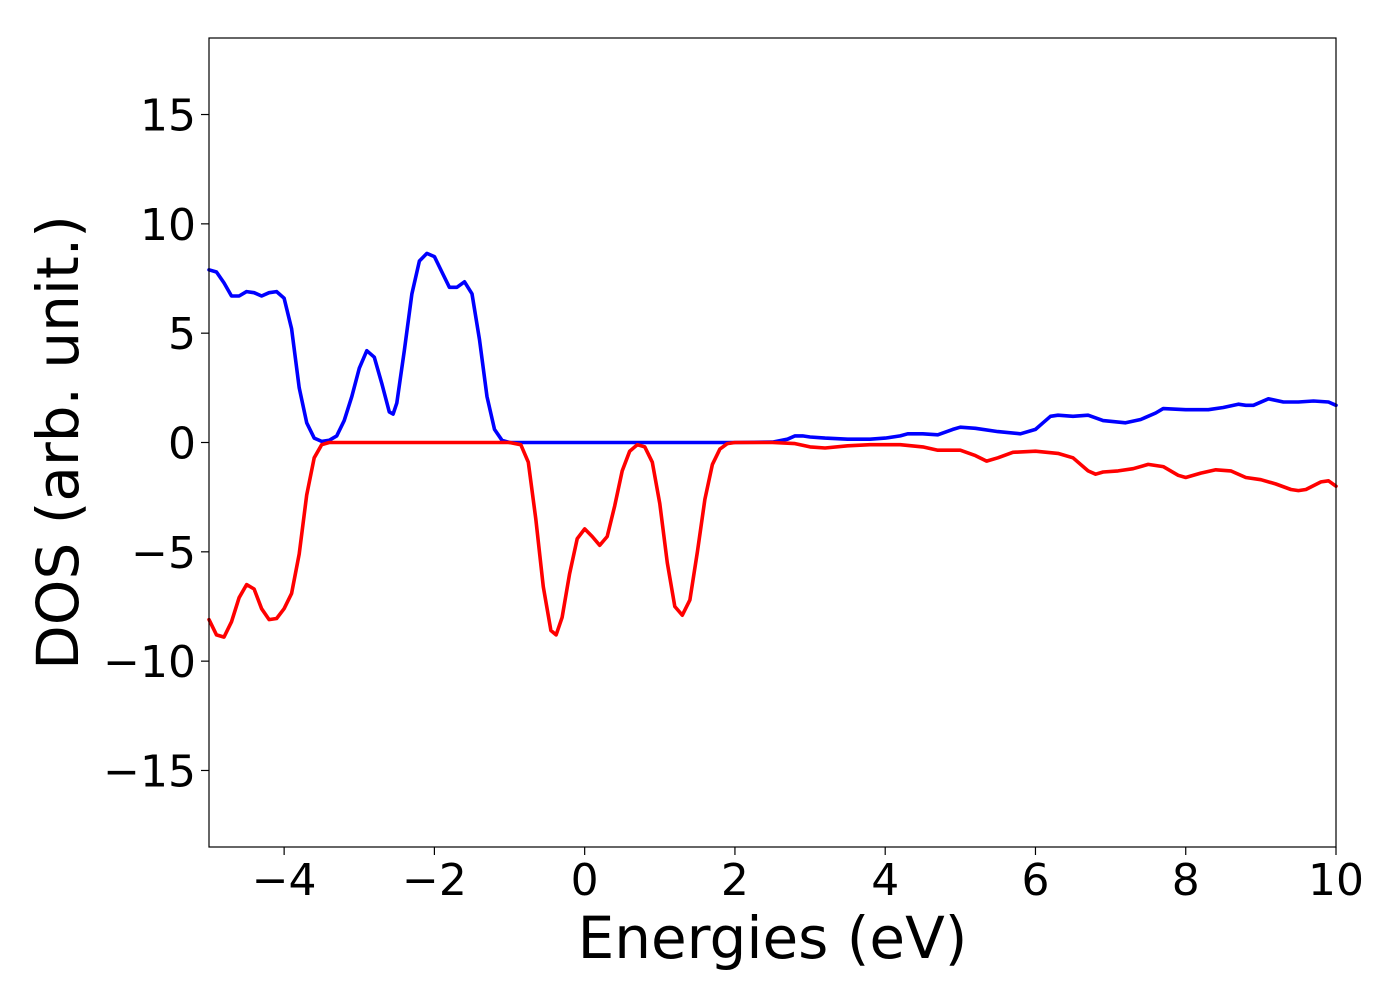 The image size is (1400, 1000). Describe the element at coordinates (182, 444) in the screenshot. I see `y-tick-label: 0` at that location.